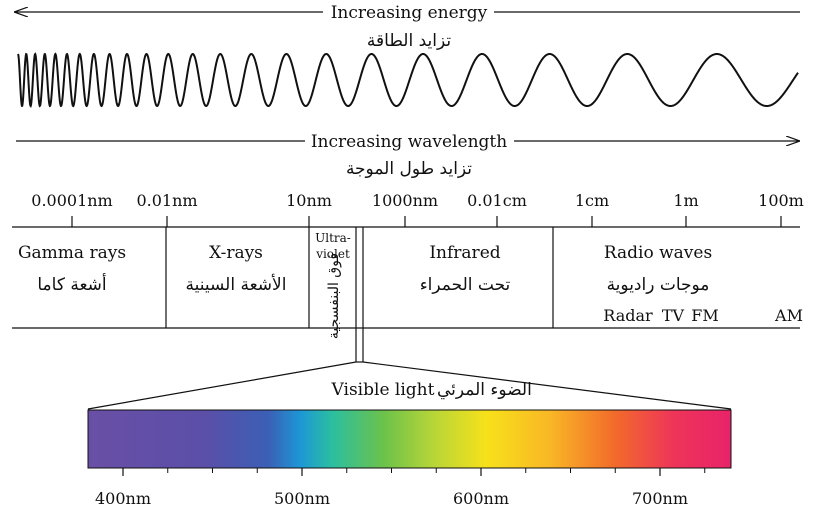  What do you see at coordinates (405, 200) in the screenshot?
I see `scale-tick-label: 1000nm` at bounding box center [405, 200].